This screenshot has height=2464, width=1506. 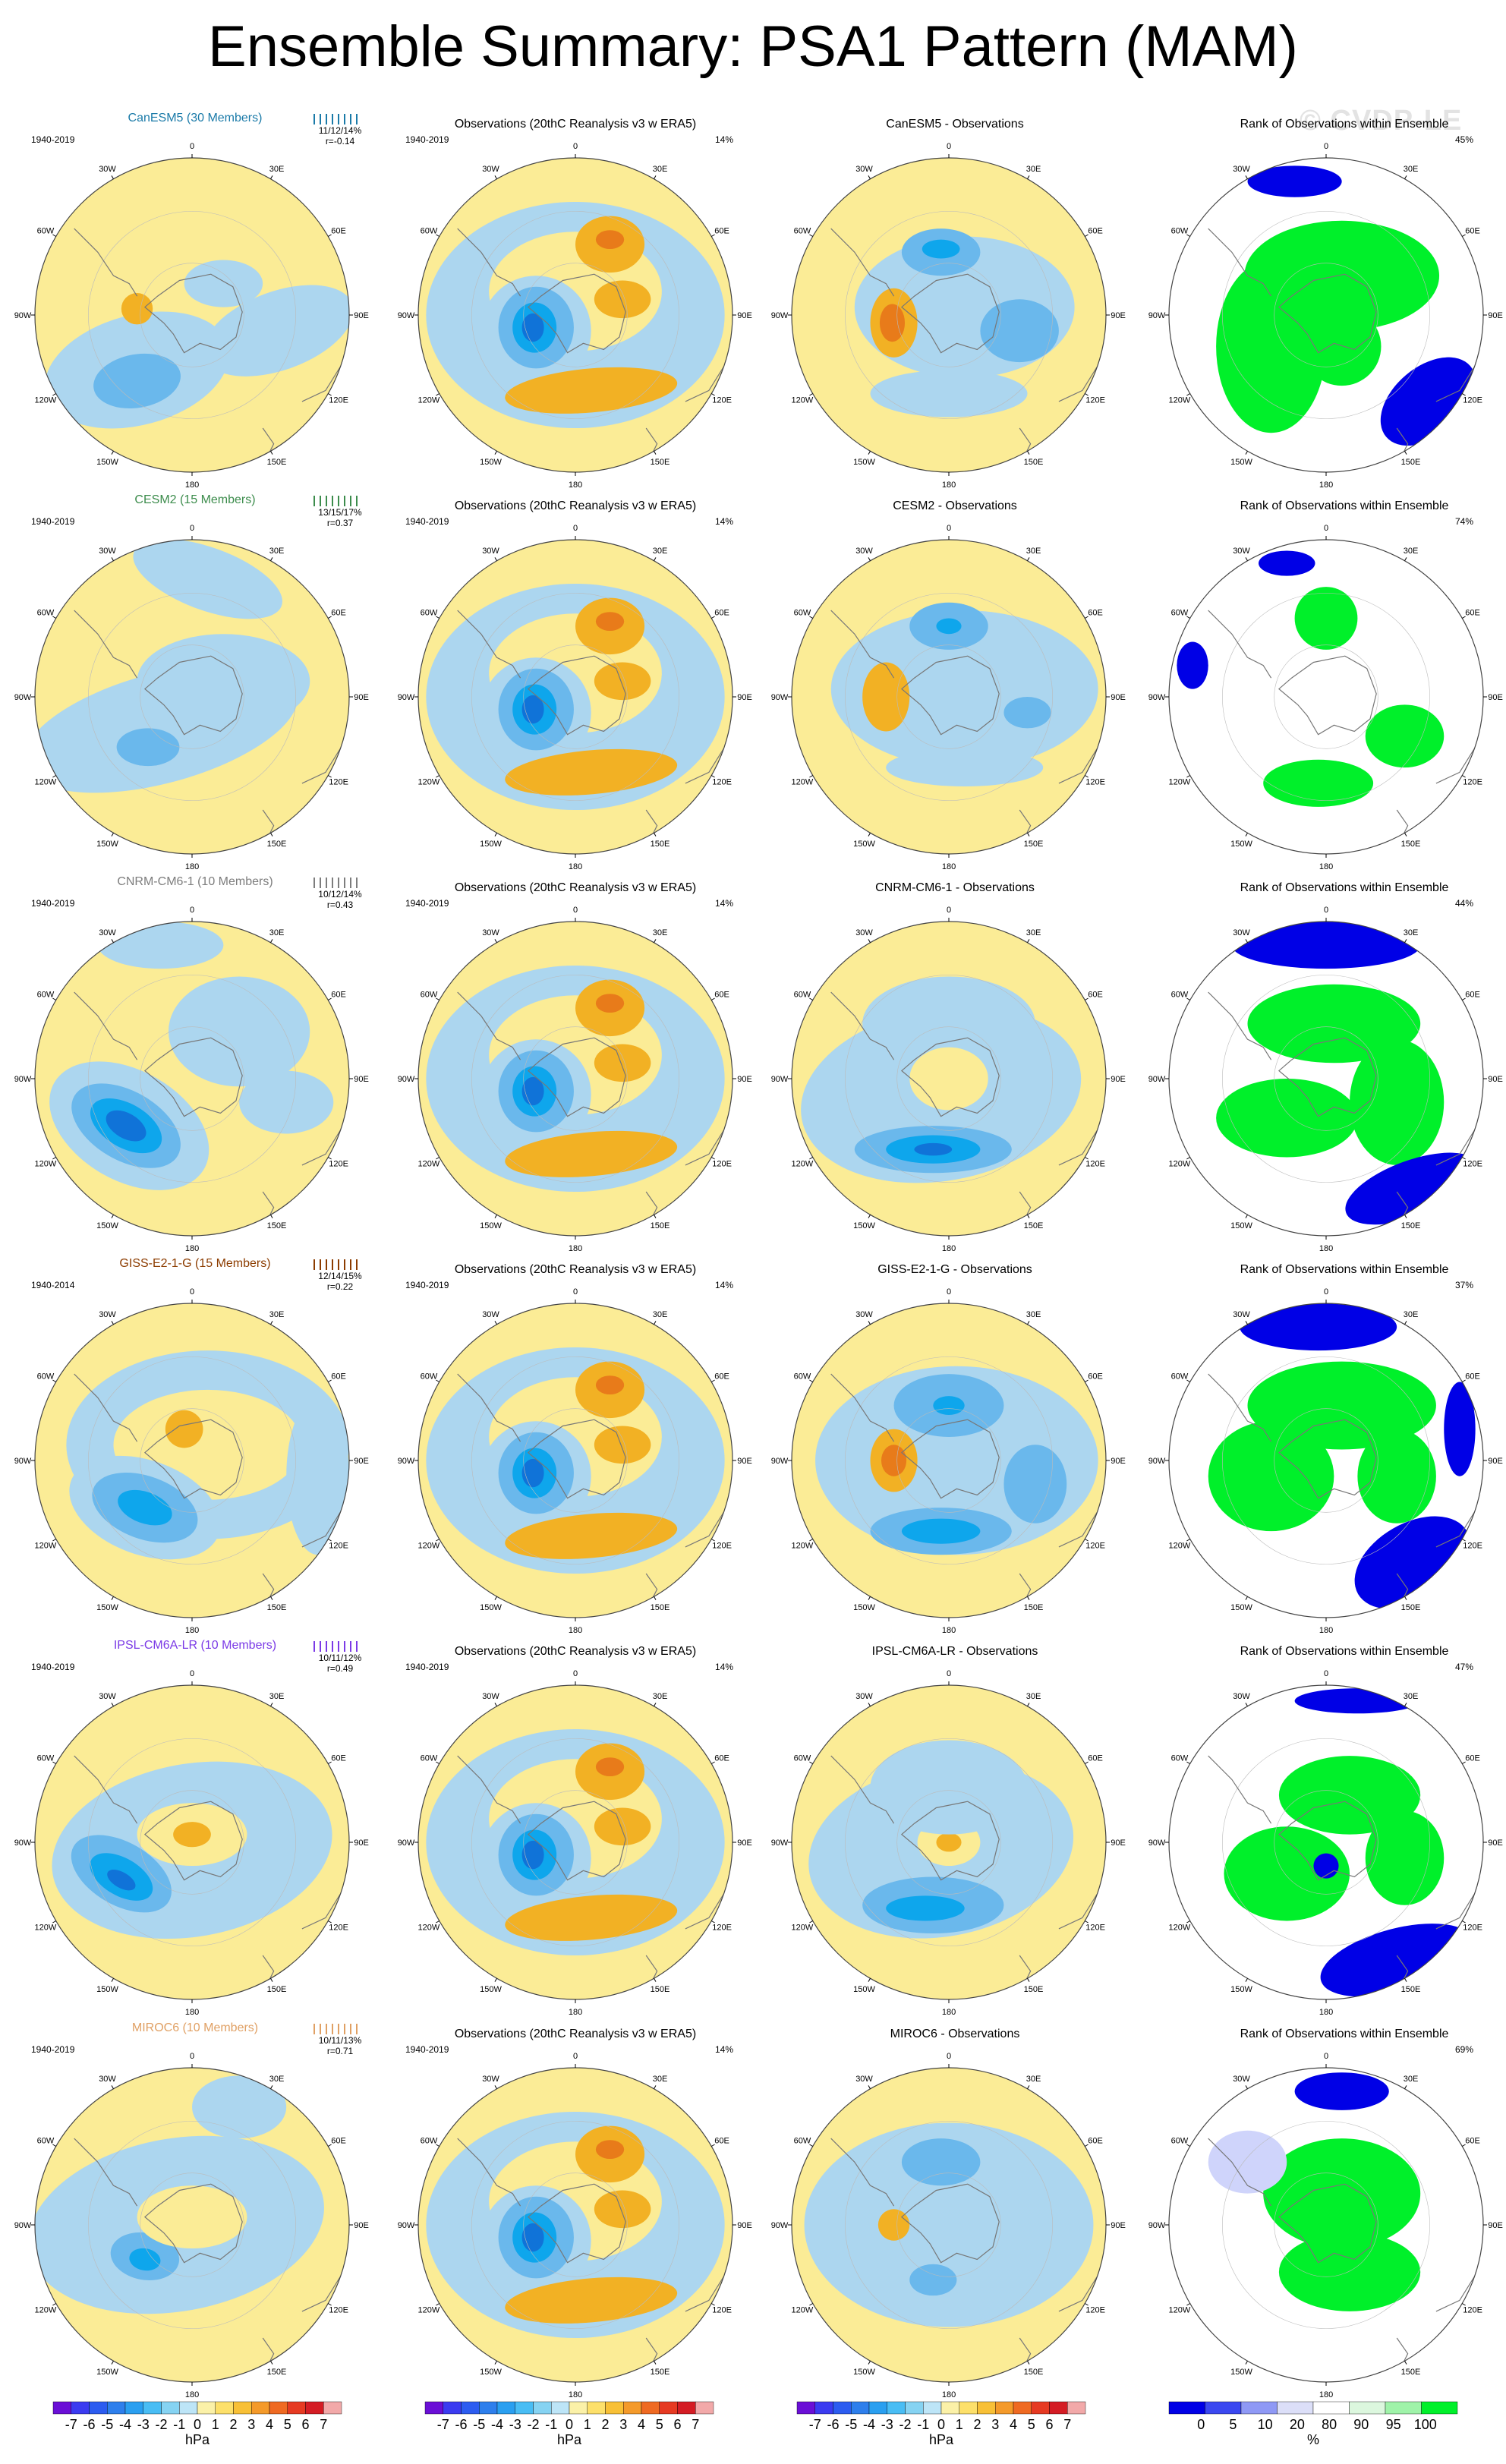 I want to click on colorbar-label: 80, so click(x=1329, y=2424).